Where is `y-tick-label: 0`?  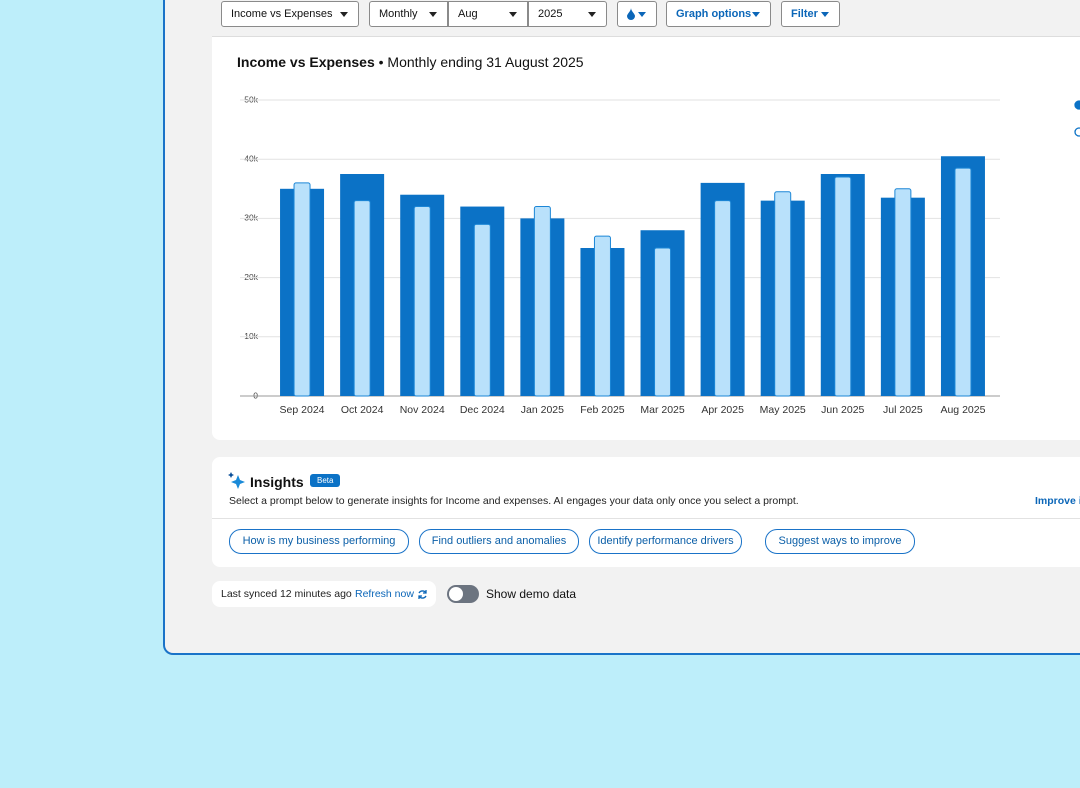 y-tick-label: 0 is located at coordinates (255, 395).